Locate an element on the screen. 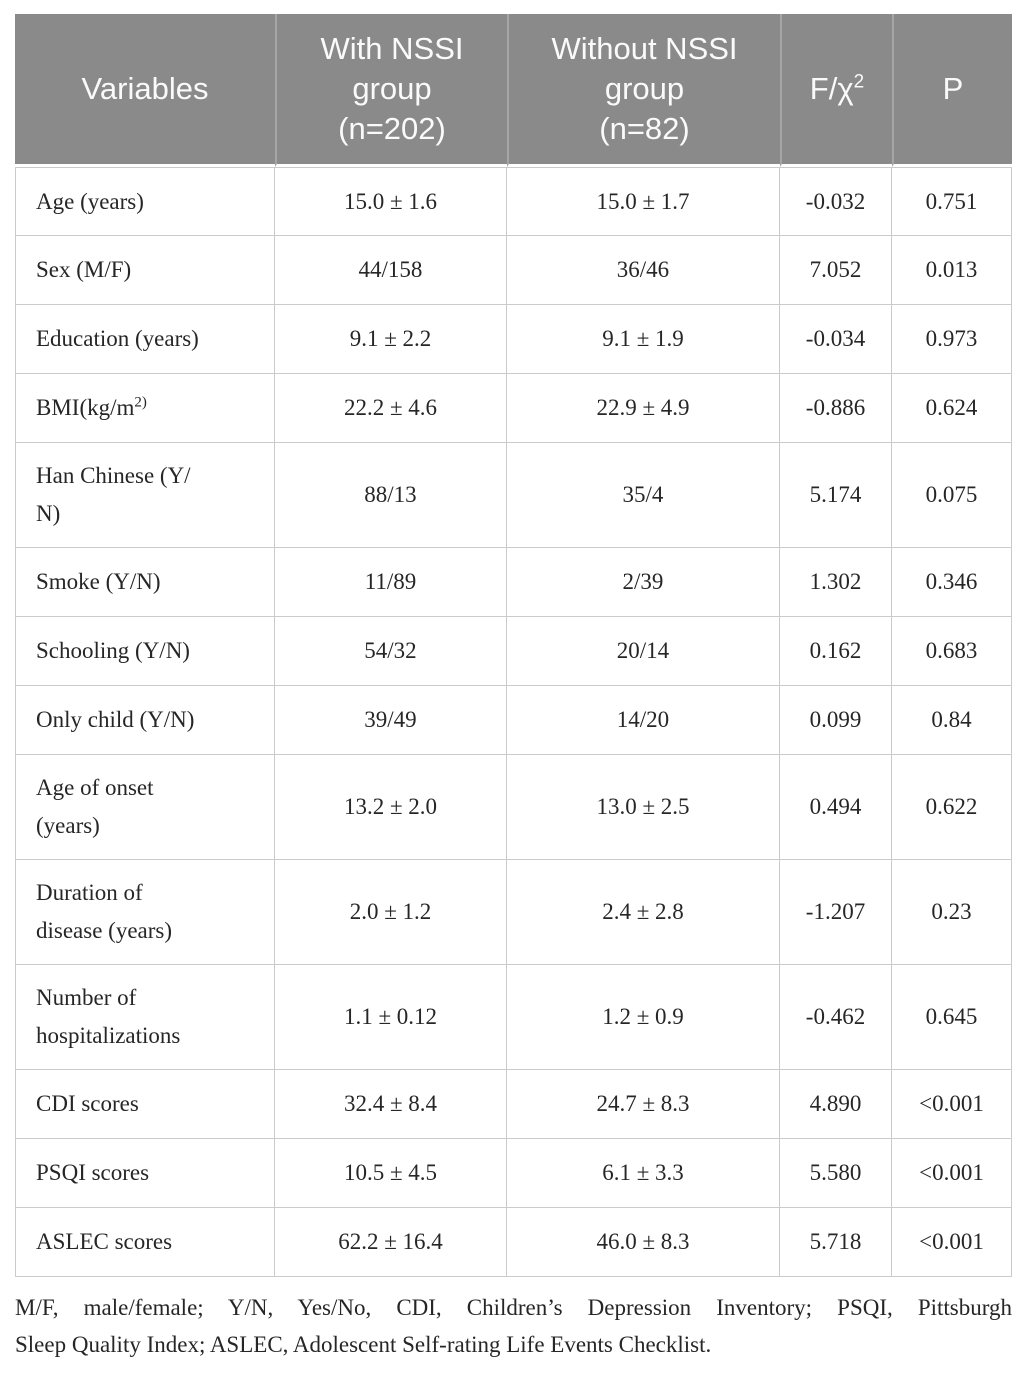  cell-variable: Schooling (Y/N) is located at coordinates (145, 651).